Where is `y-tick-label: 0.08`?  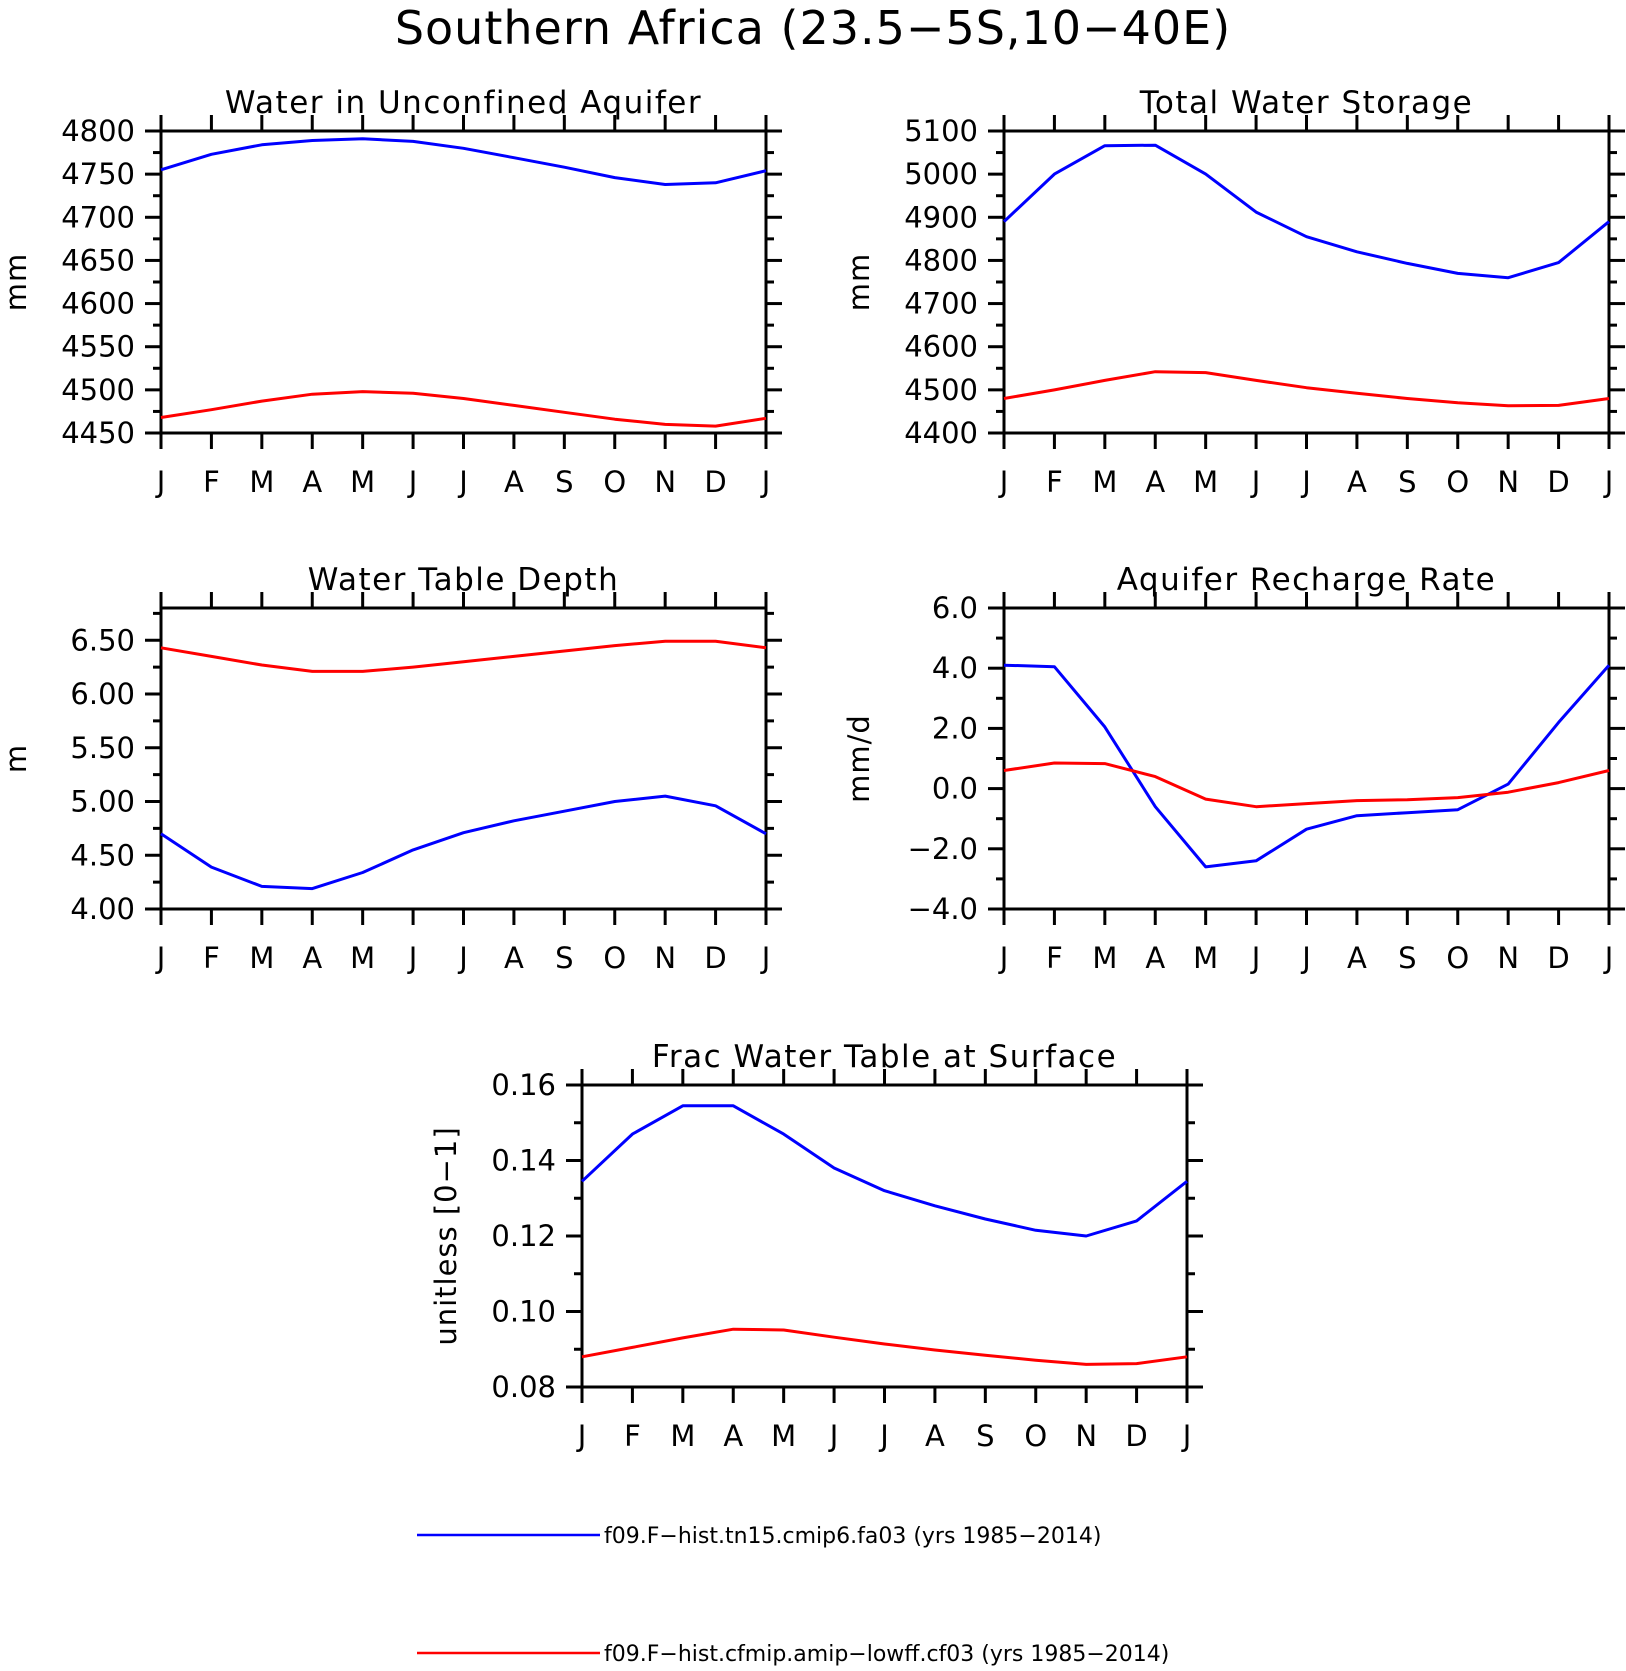
y-tick-label: 0.08 is located at coordinates (523, 1387).